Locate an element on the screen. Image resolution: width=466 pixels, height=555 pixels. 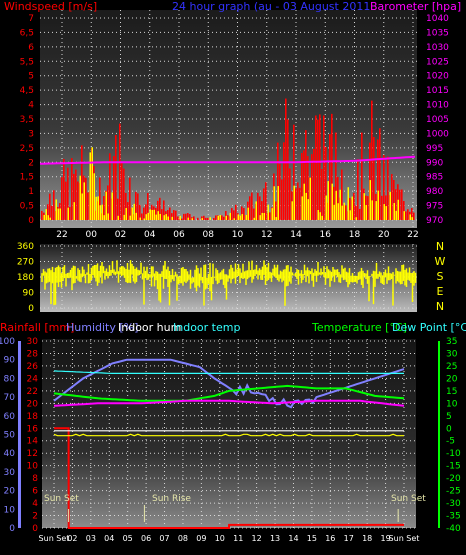
temp-axis-bar is located at coordinates (439, 434).